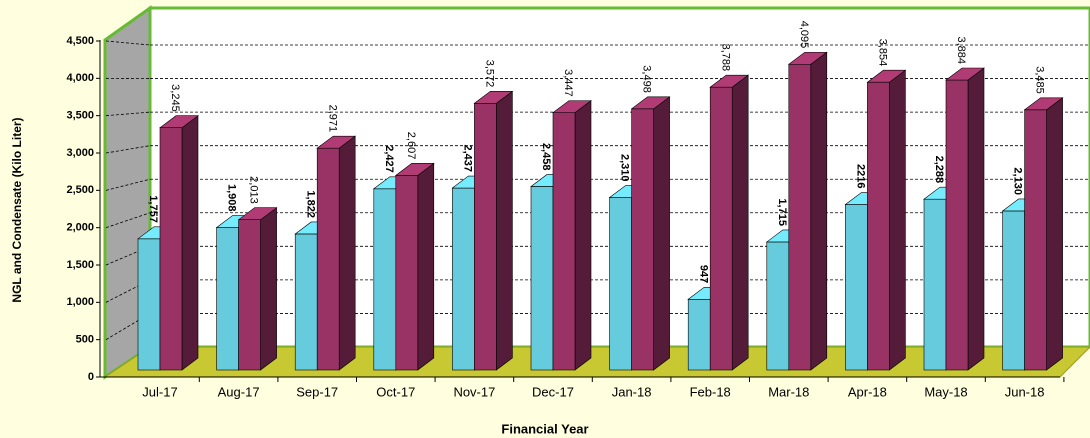 The height and width of the screenshot is (438, 1090). What do you see at coordinates (17, 209) in the screenshot?
I see `y-axis-title: NGL and Condensate (Kilo Liter)` at bounding box center [17, 209].